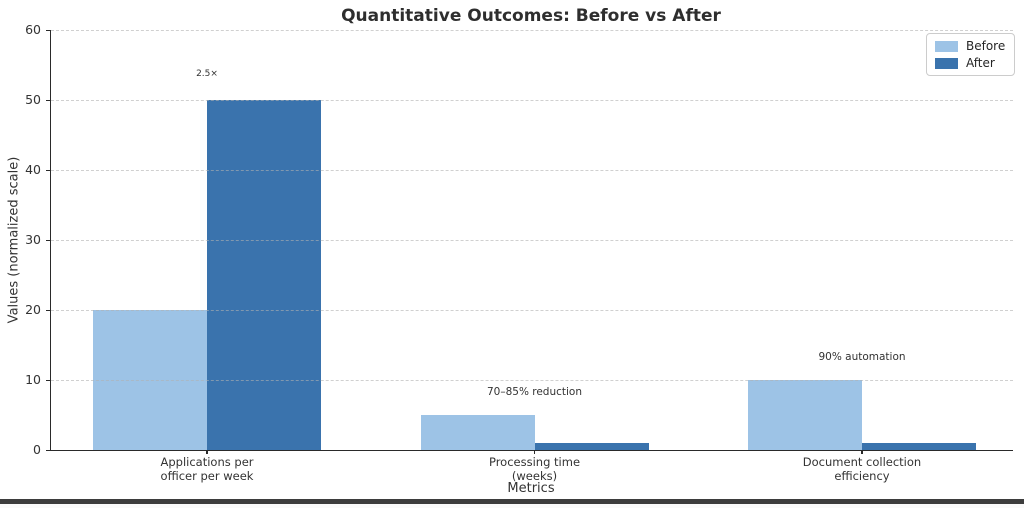  Describe the element at coordinates (971, 54) in the screenshot. I see `legend: Before After` at that location.